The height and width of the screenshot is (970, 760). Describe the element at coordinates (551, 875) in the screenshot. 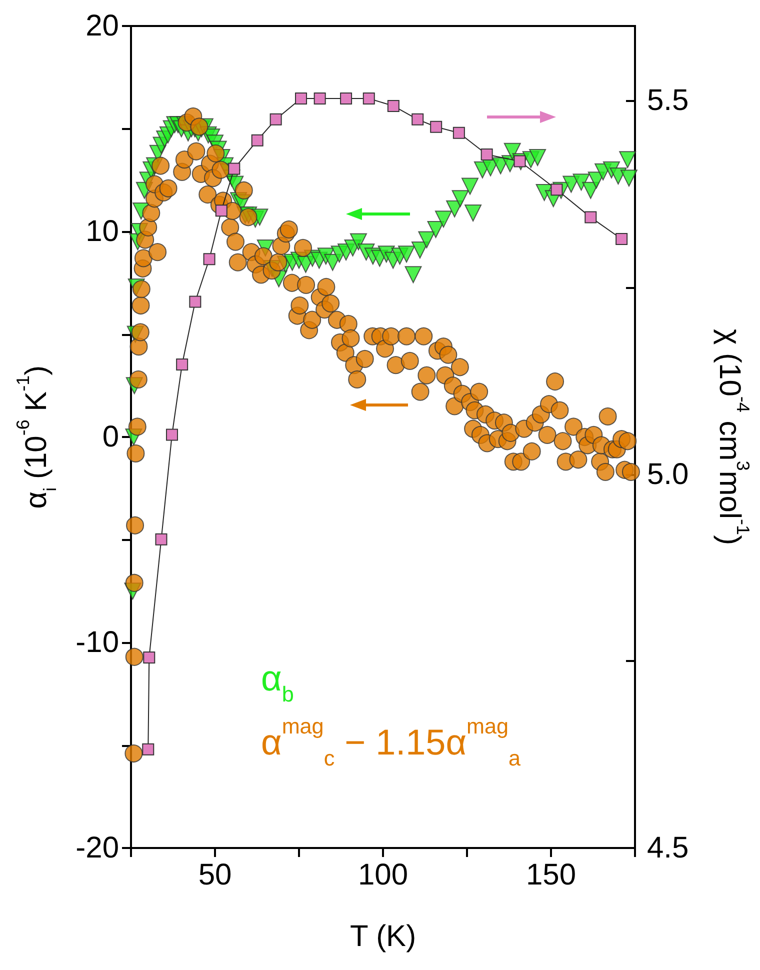

I see `x-tick-label: 150` at that location.